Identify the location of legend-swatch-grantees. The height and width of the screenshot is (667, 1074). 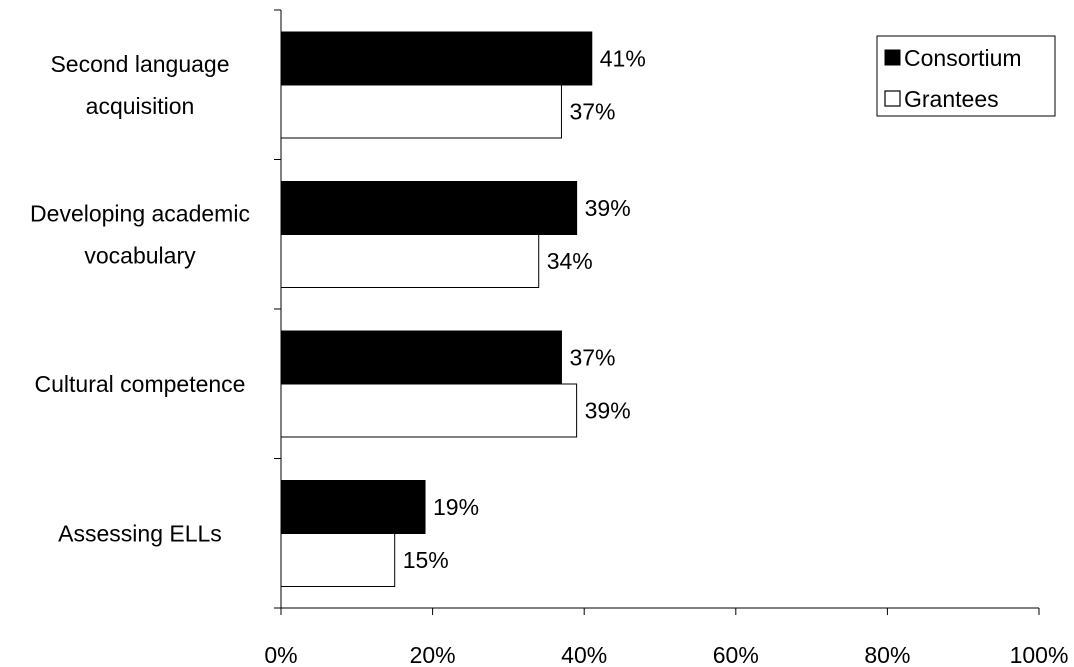
(892, 98).